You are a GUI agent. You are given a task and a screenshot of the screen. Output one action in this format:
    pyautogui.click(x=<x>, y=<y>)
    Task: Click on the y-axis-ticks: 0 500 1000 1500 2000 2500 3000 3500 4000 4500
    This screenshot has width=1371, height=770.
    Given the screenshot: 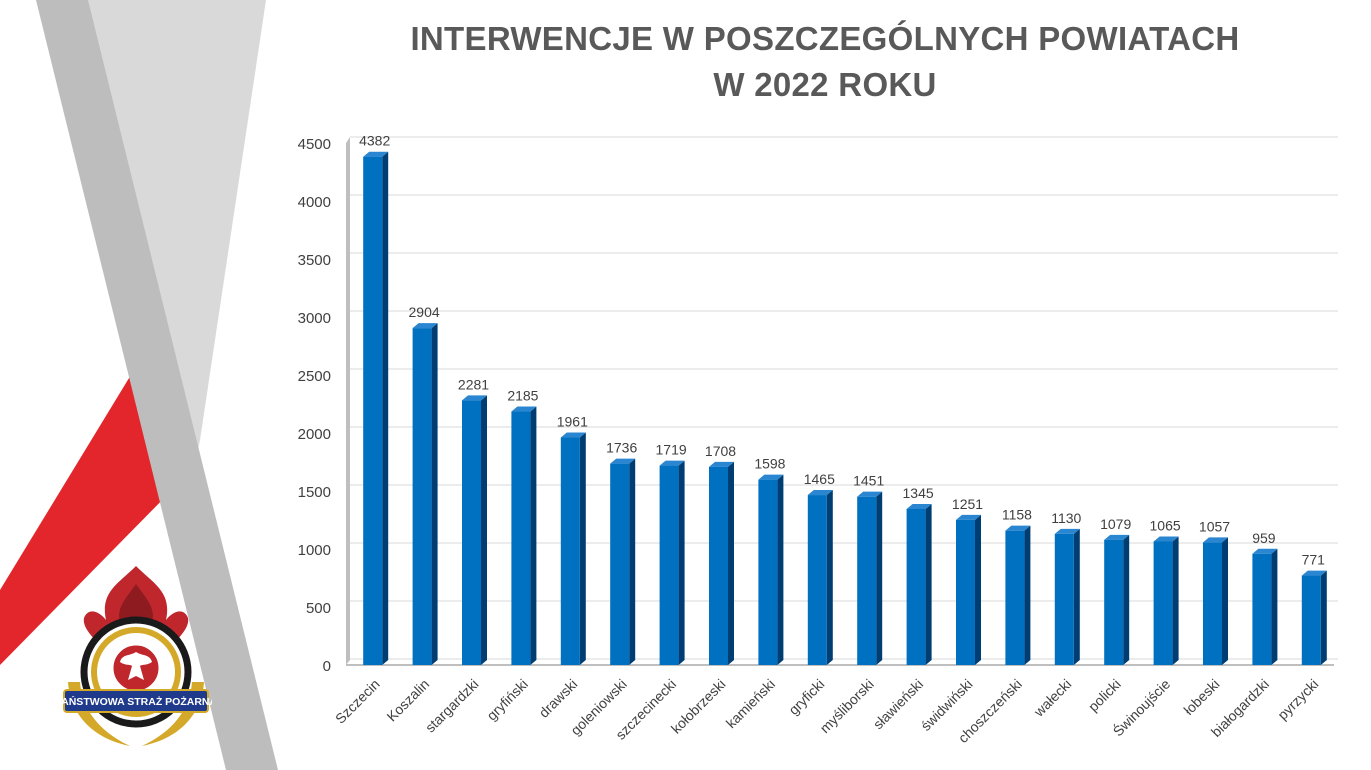 What is the action you would take?
    pyautogui.click(x=314, y=405)
    